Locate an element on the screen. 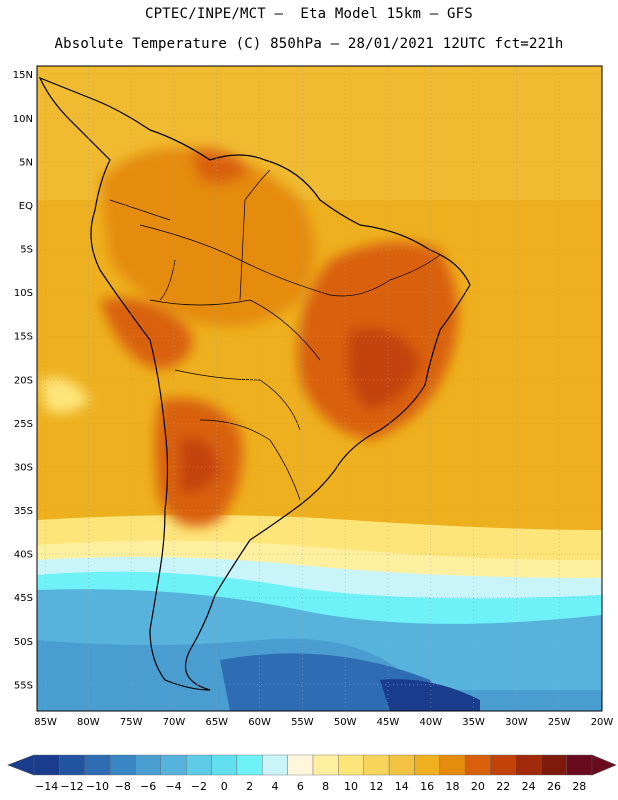 This screenshot has height=800, width=618. colorbar-label: 6 is located at coordinates (300, 786).